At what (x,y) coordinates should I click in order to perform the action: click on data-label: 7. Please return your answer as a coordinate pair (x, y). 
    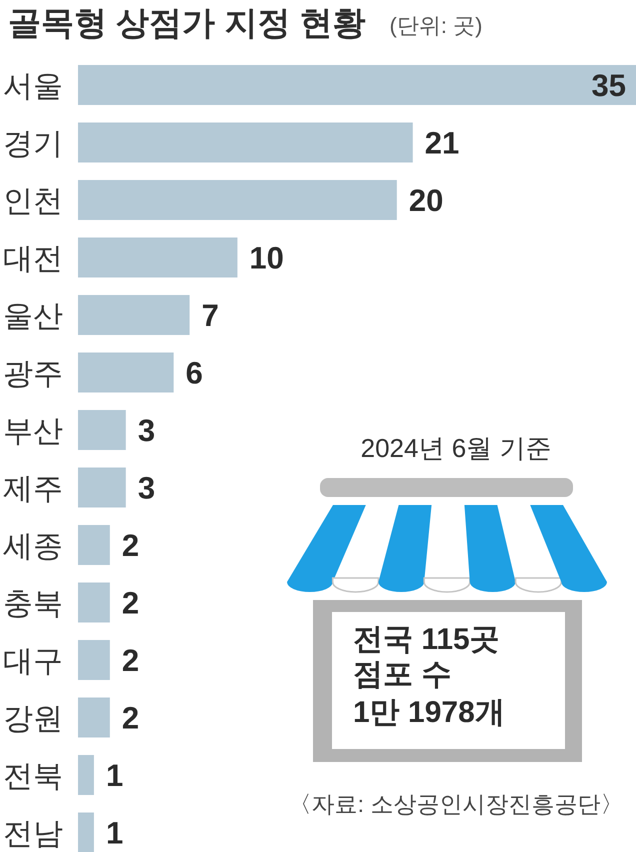
    Looking at the image, I should click on (210, 315).